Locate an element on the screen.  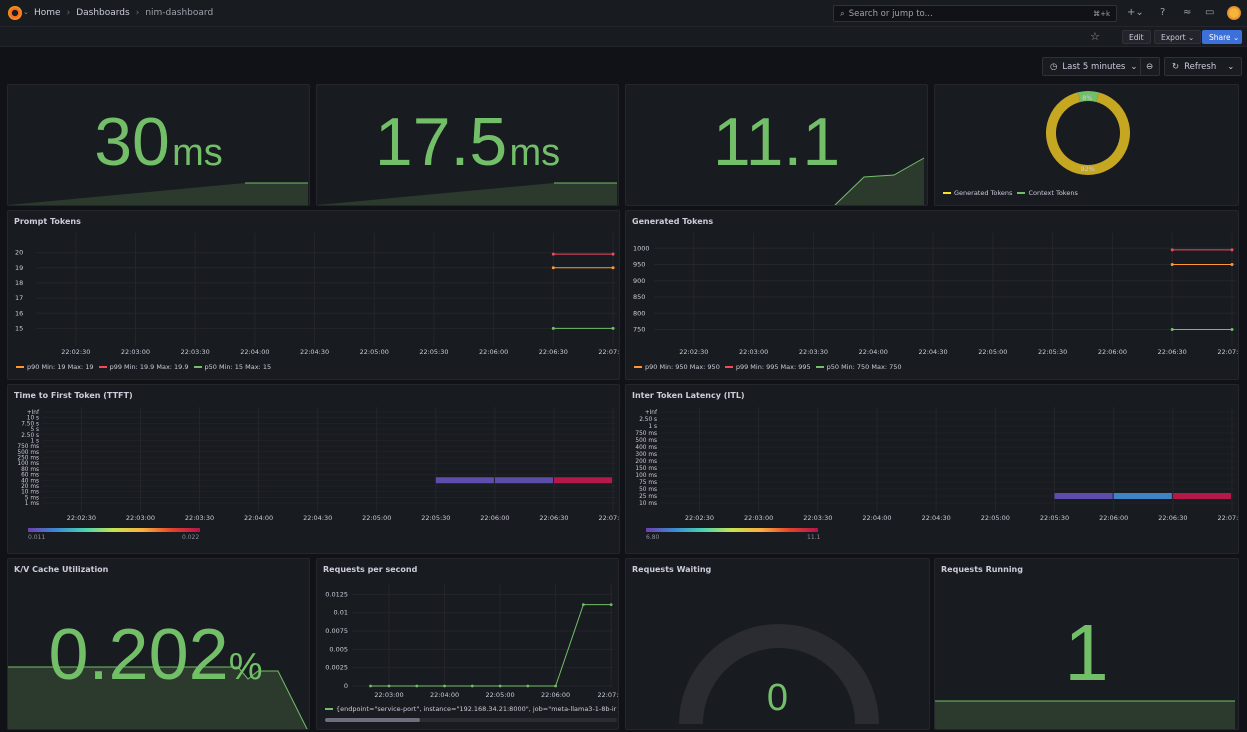
legend-item: Generated Tokens is located at coordinates (977, 193).